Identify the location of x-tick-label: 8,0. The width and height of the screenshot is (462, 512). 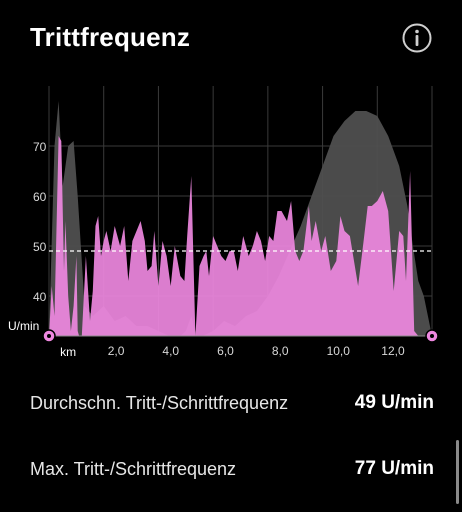
(280, 351).